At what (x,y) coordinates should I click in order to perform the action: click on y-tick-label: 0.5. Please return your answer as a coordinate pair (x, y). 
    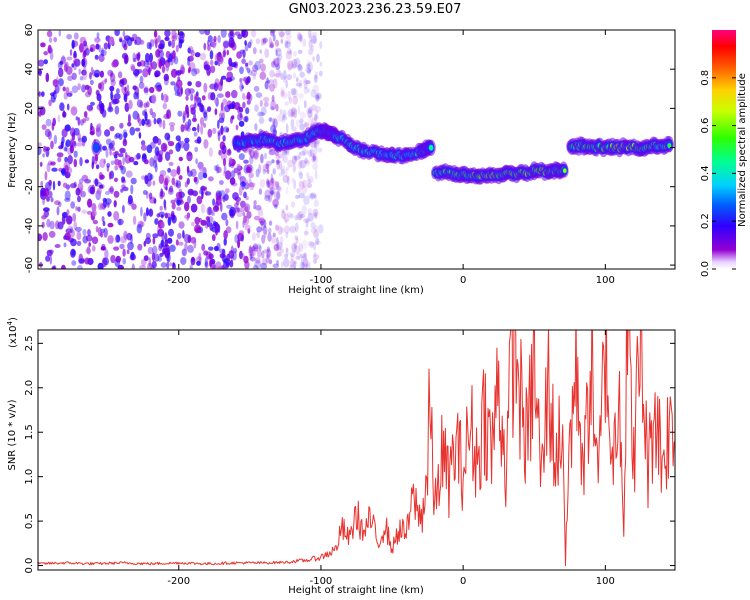
    Looking at the image, I should click on (29, 521).